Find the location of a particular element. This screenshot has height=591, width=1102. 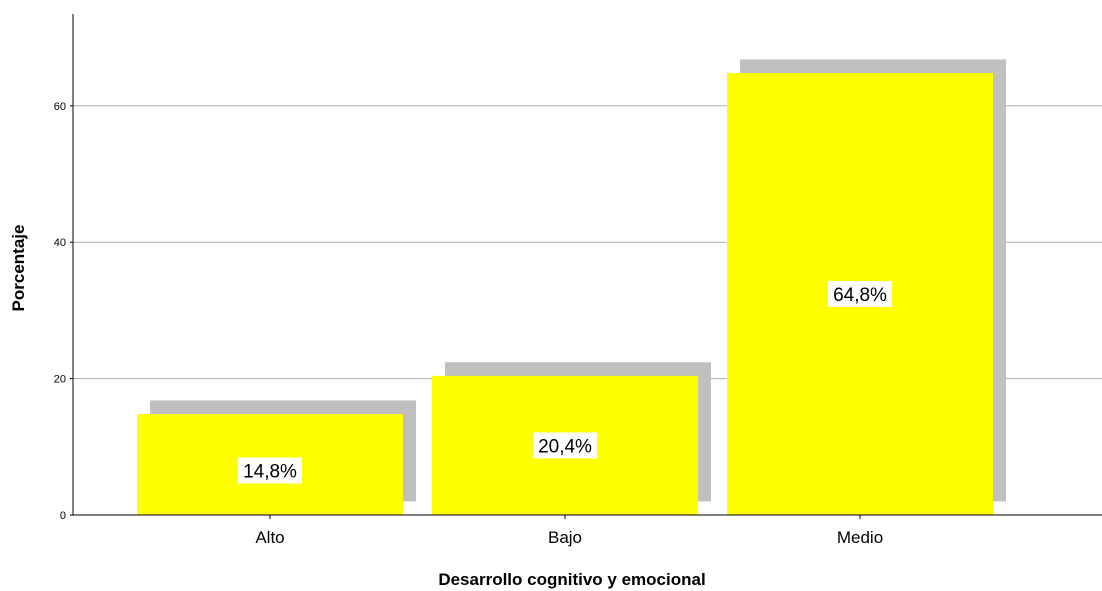

data-label: 14,8% is located at coordinates (270, 472).